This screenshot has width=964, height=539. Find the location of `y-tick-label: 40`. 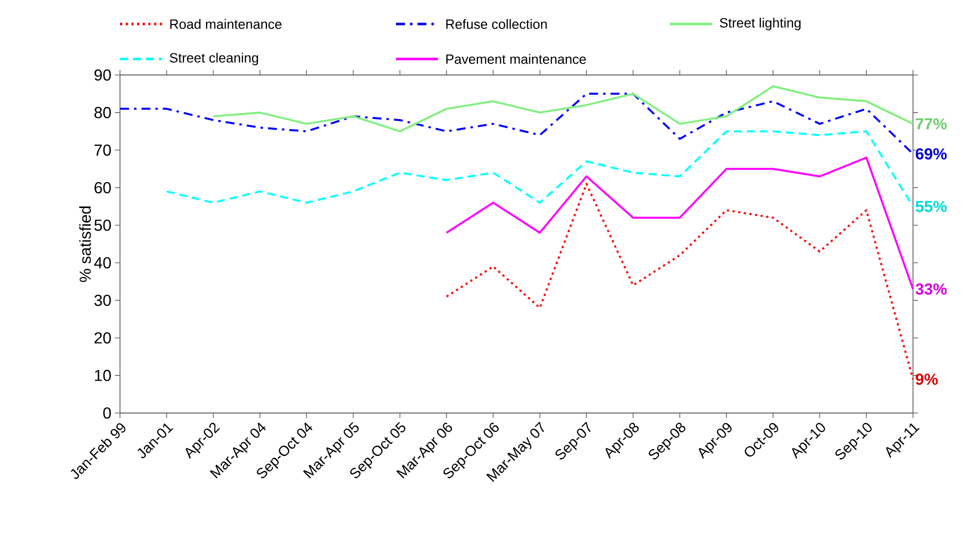

y-tick-label: 40 is located at coordinates (102, 262).